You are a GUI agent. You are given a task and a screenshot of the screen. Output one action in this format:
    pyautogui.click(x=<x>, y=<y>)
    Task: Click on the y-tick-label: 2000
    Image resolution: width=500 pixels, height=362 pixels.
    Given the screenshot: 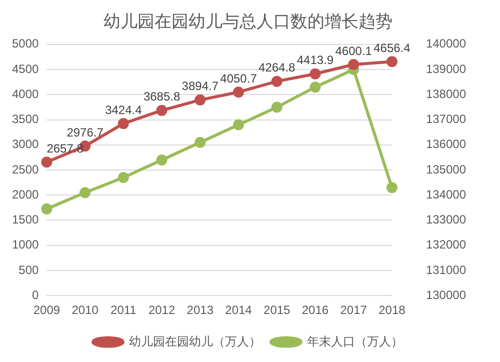 What is the action you would take?
    pyautogui.click(x=26, y=194)
    